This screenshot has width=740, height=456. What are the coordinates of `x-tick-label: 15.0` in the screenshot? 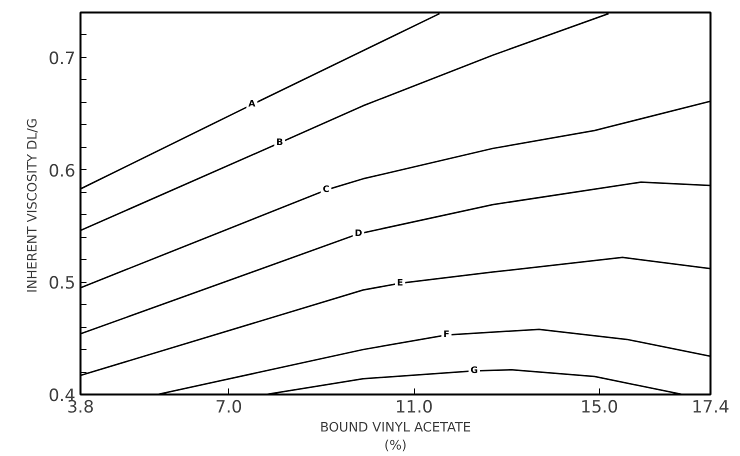 It's located at (599, 408).